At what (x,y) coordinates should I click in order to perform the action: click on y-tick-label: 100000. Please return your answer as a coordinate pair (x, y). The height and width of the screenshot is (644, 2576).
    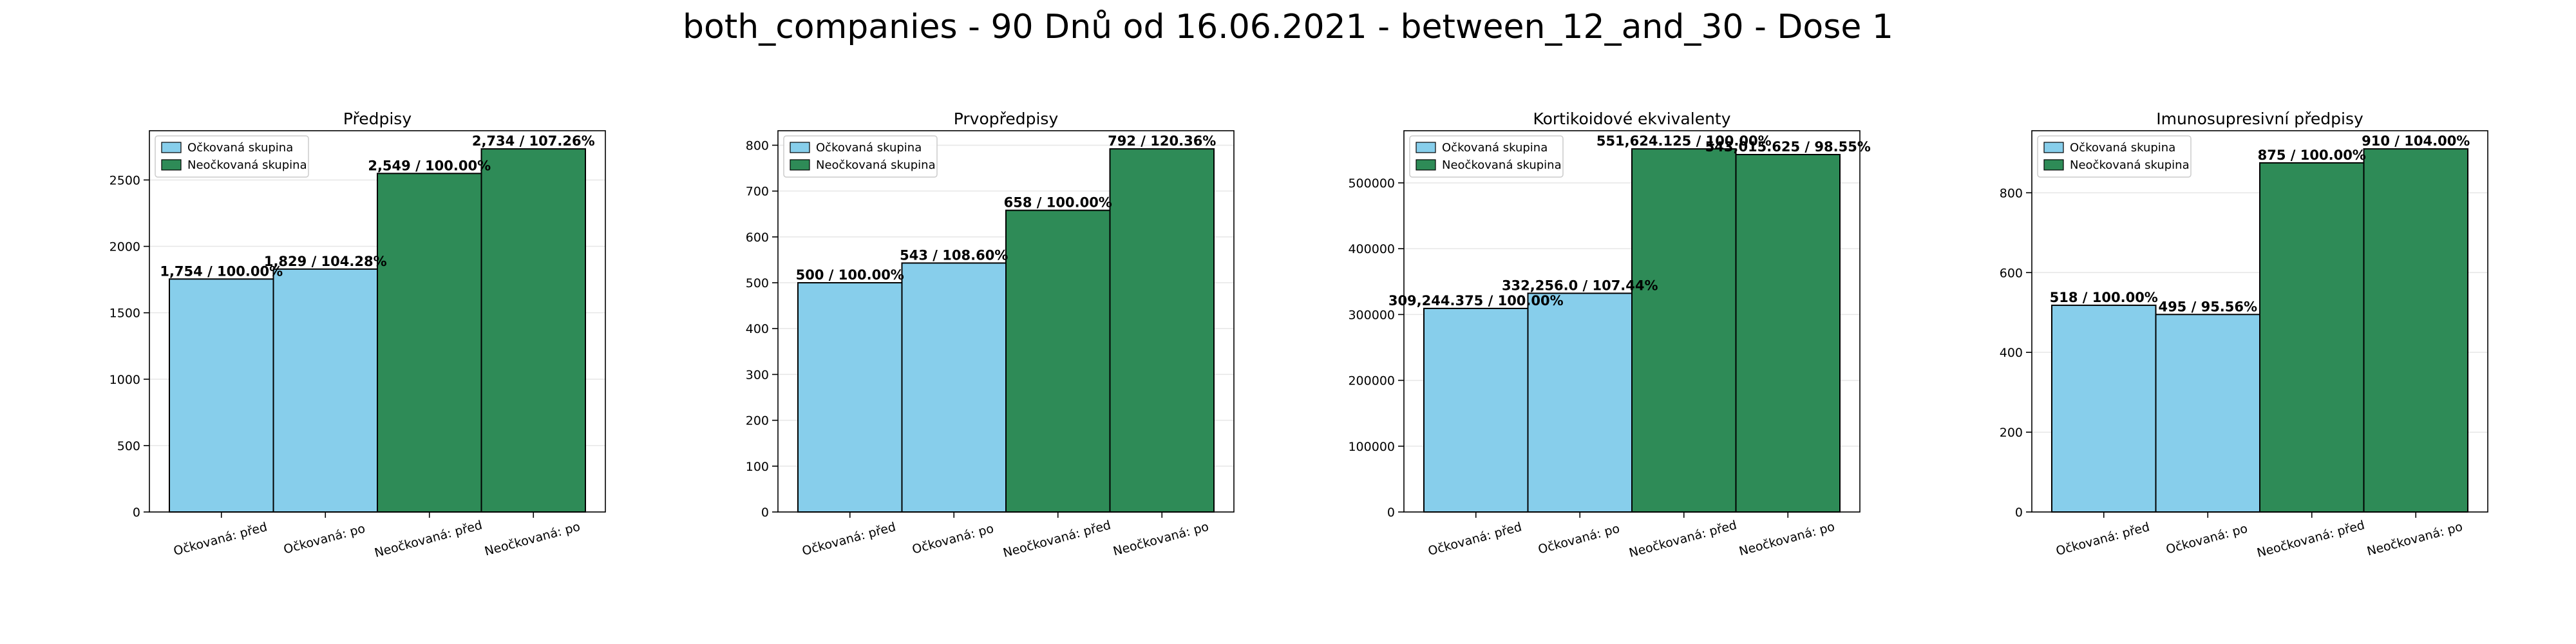
    Looking at the image, I should click on (1372, 447).